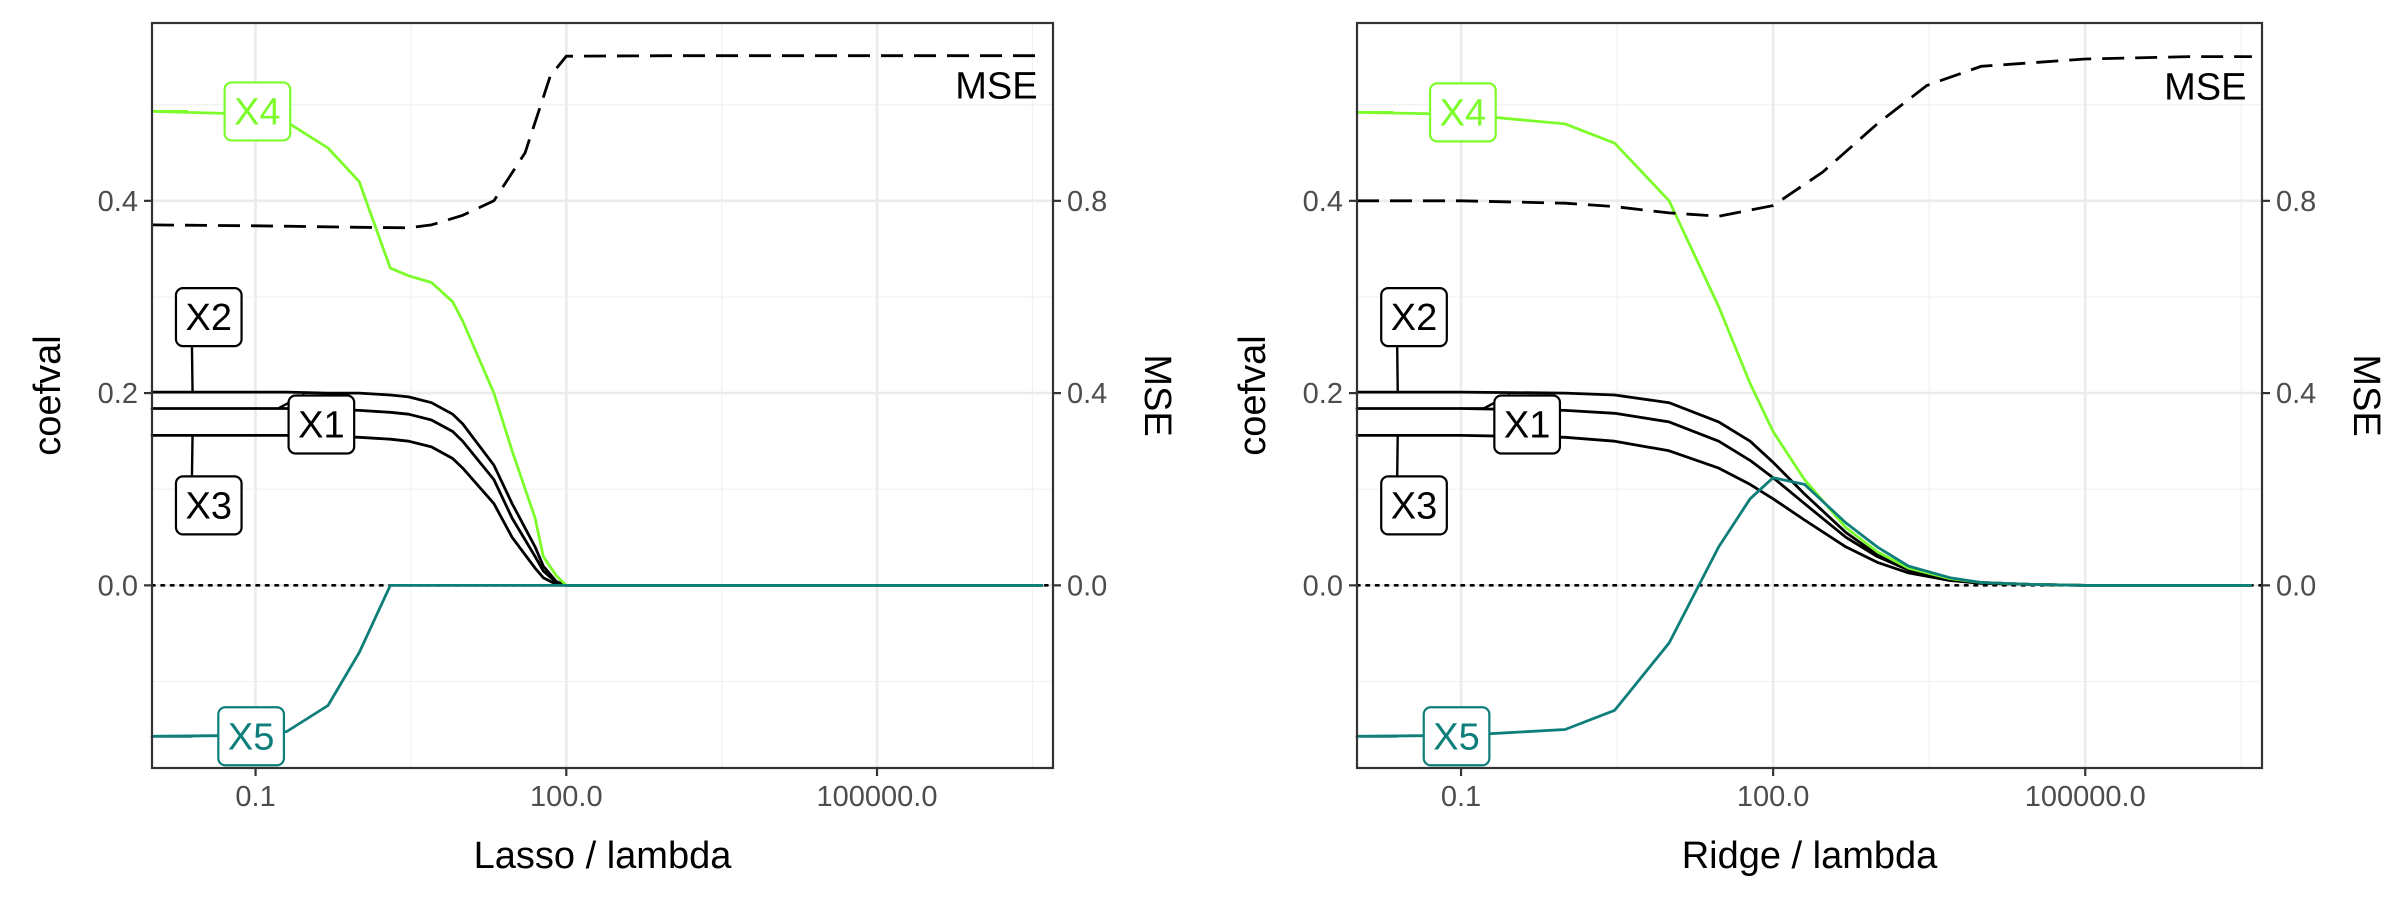 Image resolution: width=2400 pixels, height=900 pixels. Describe the element at coordinates (1810, 856) in the screenshot. I see `x-axis-title: Ridge / lambda` at that location.